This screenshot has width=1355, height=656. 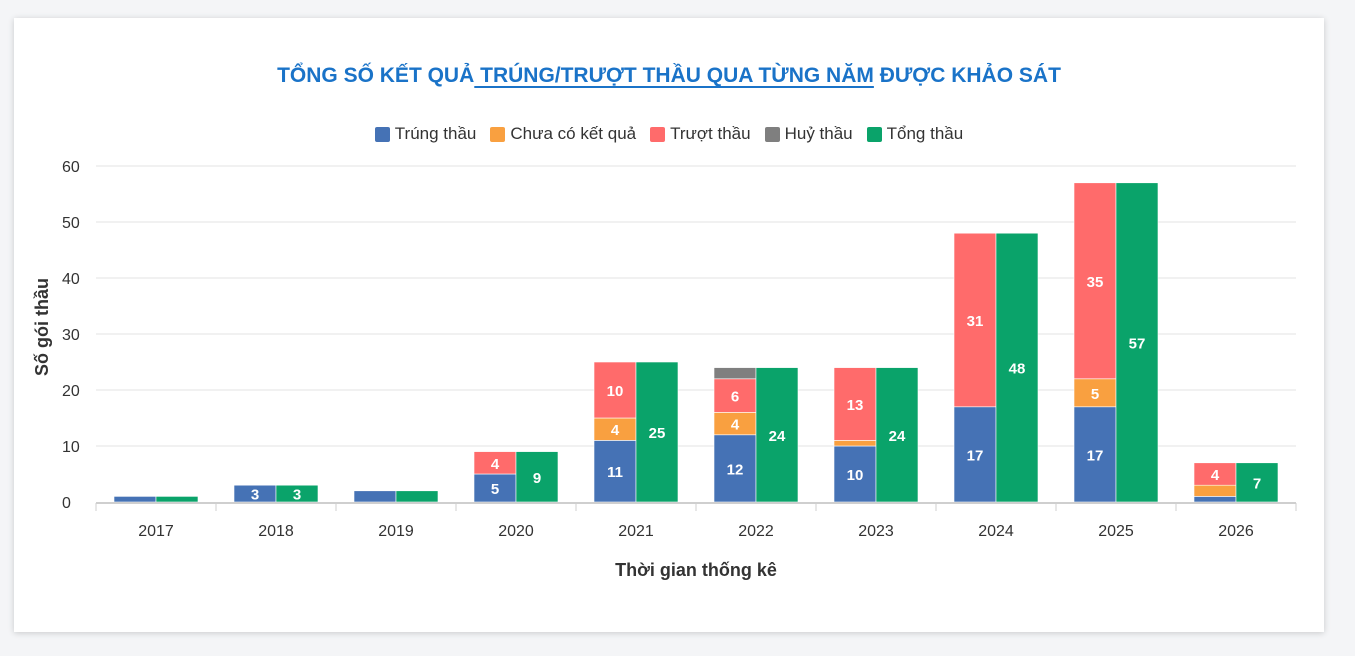 I want to click on bar-trung-2021, so click(x=615, y=471).